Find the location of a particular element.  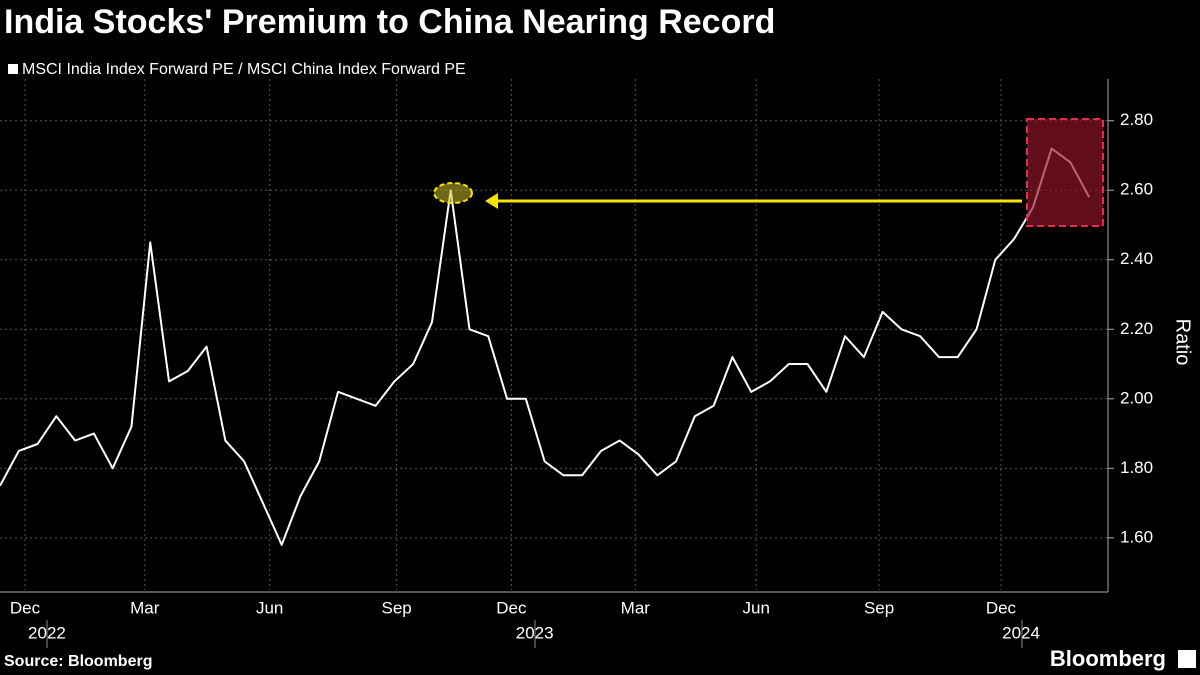

y-axis-label: Ratio is located at coordinates (1183, 342).